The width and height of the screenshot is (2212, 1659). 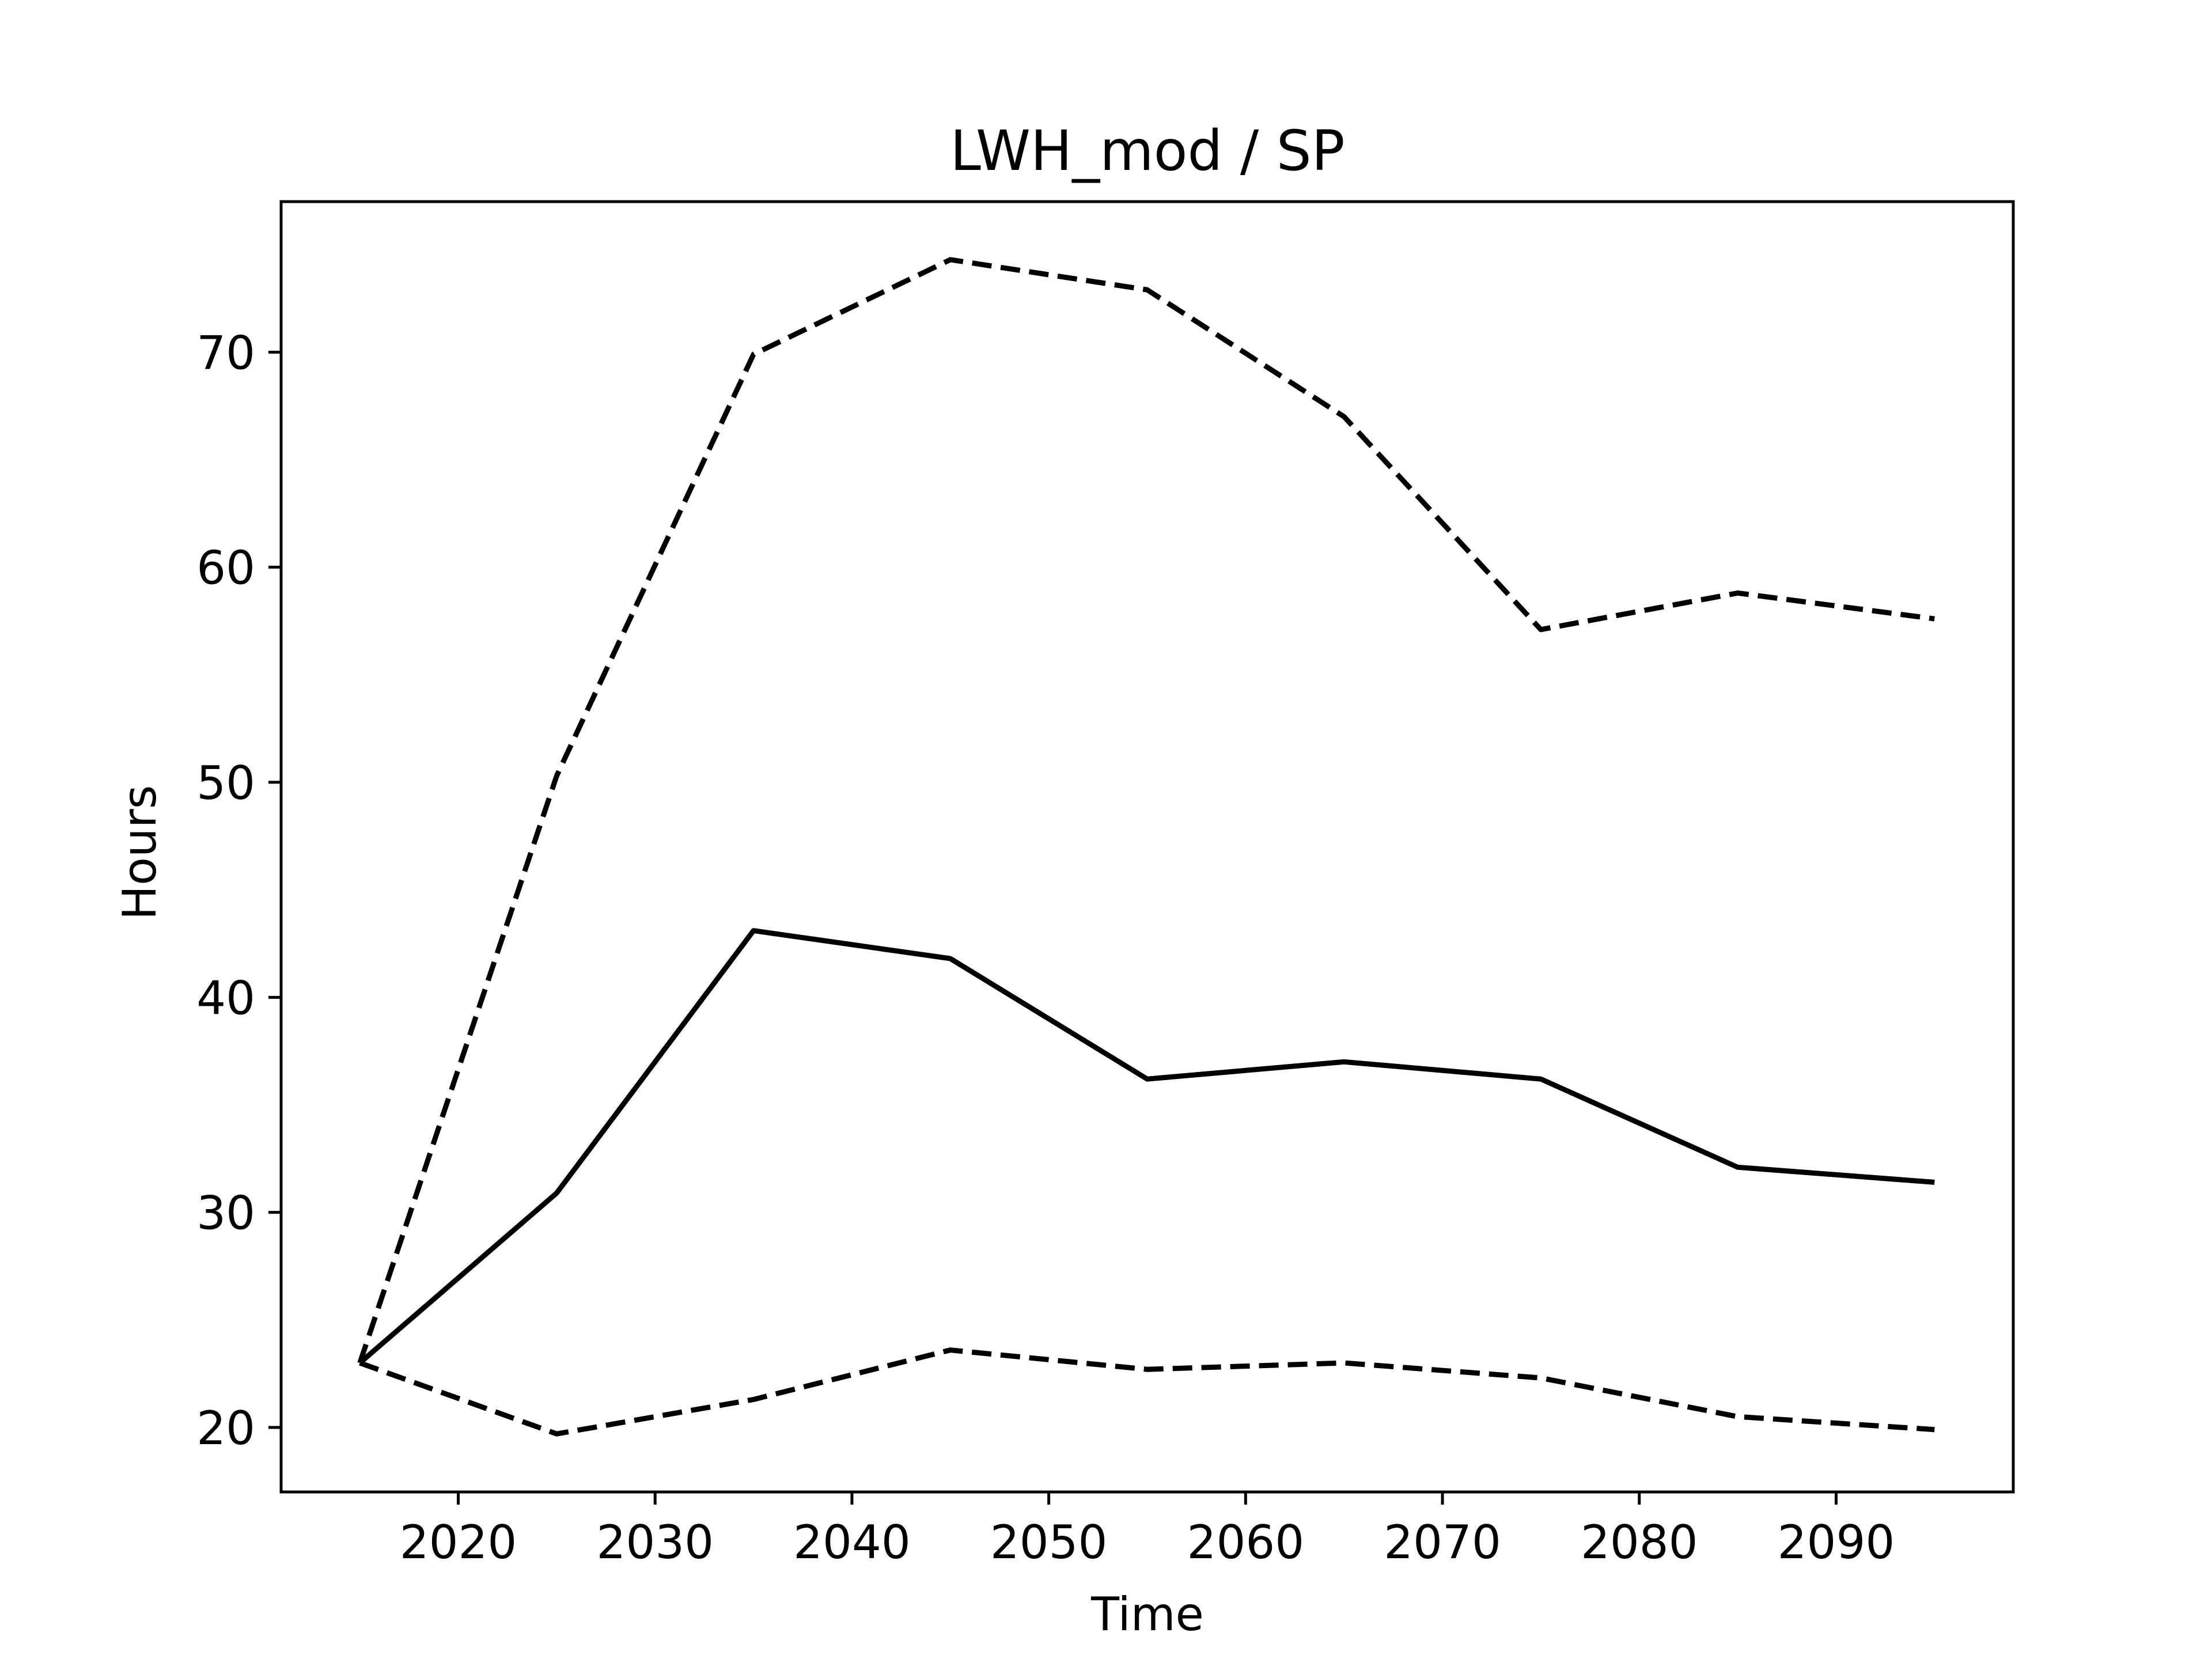 What do you see at coordinates (225, 568) in the screenshot?
I see `y-tick-label: 60` at bounding box center [225, 568].